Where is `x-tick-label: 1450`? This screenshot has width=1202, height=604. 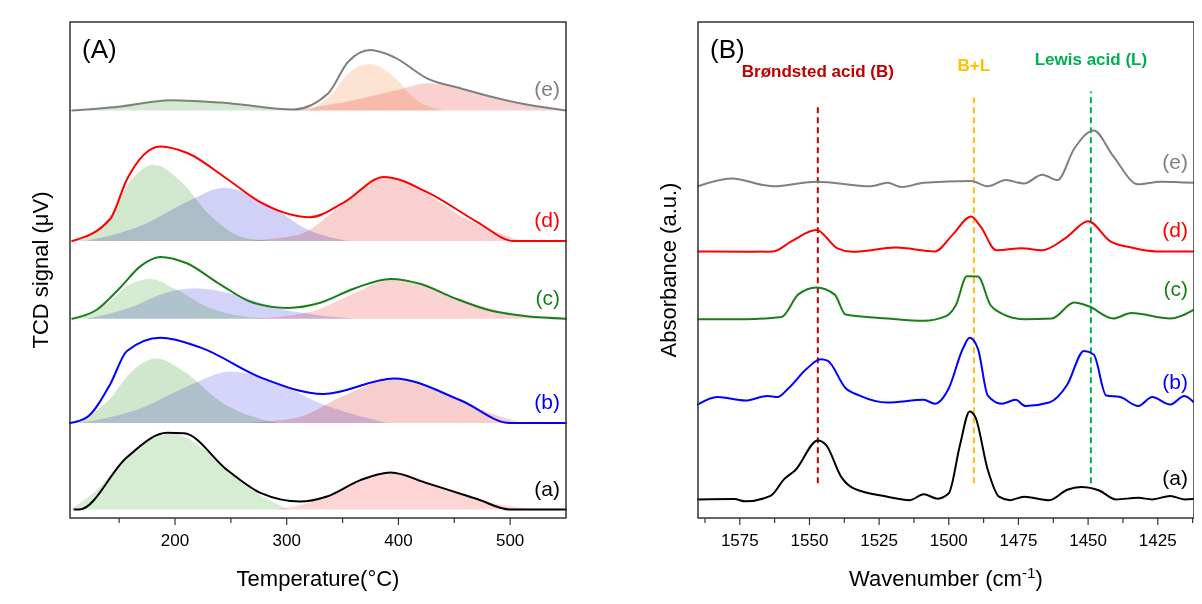 x-tick-label: 1450 is located at coordinates (1088, 540).